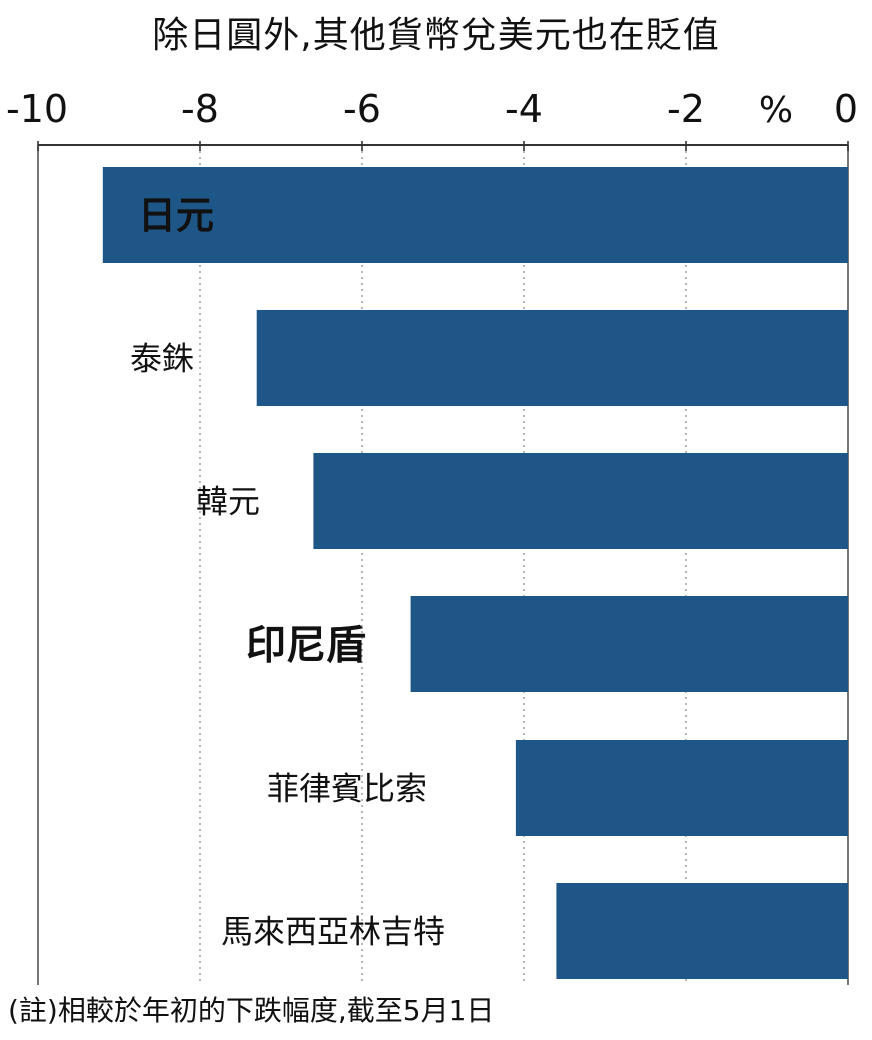 The image size is (872, 1040). What do you see at coordinates (251, 1010) in the screenshot?
I see `chart-note: (註)相較於年初的下跌幅度,截至5月1日` at bounding box center [251, 1010].